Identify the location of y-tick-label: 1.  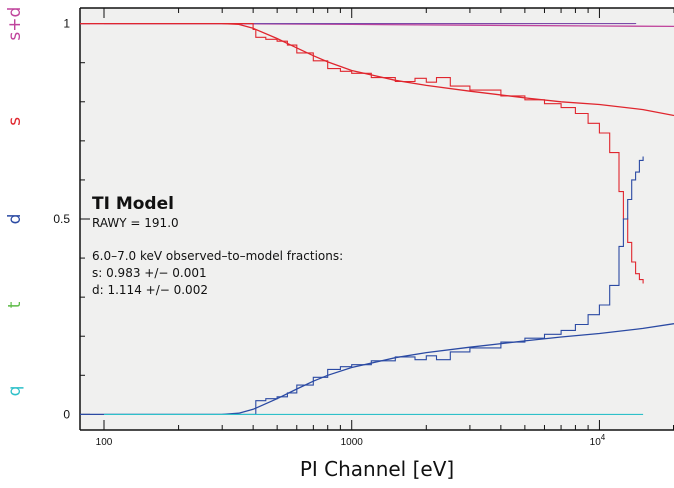
(66, 24).